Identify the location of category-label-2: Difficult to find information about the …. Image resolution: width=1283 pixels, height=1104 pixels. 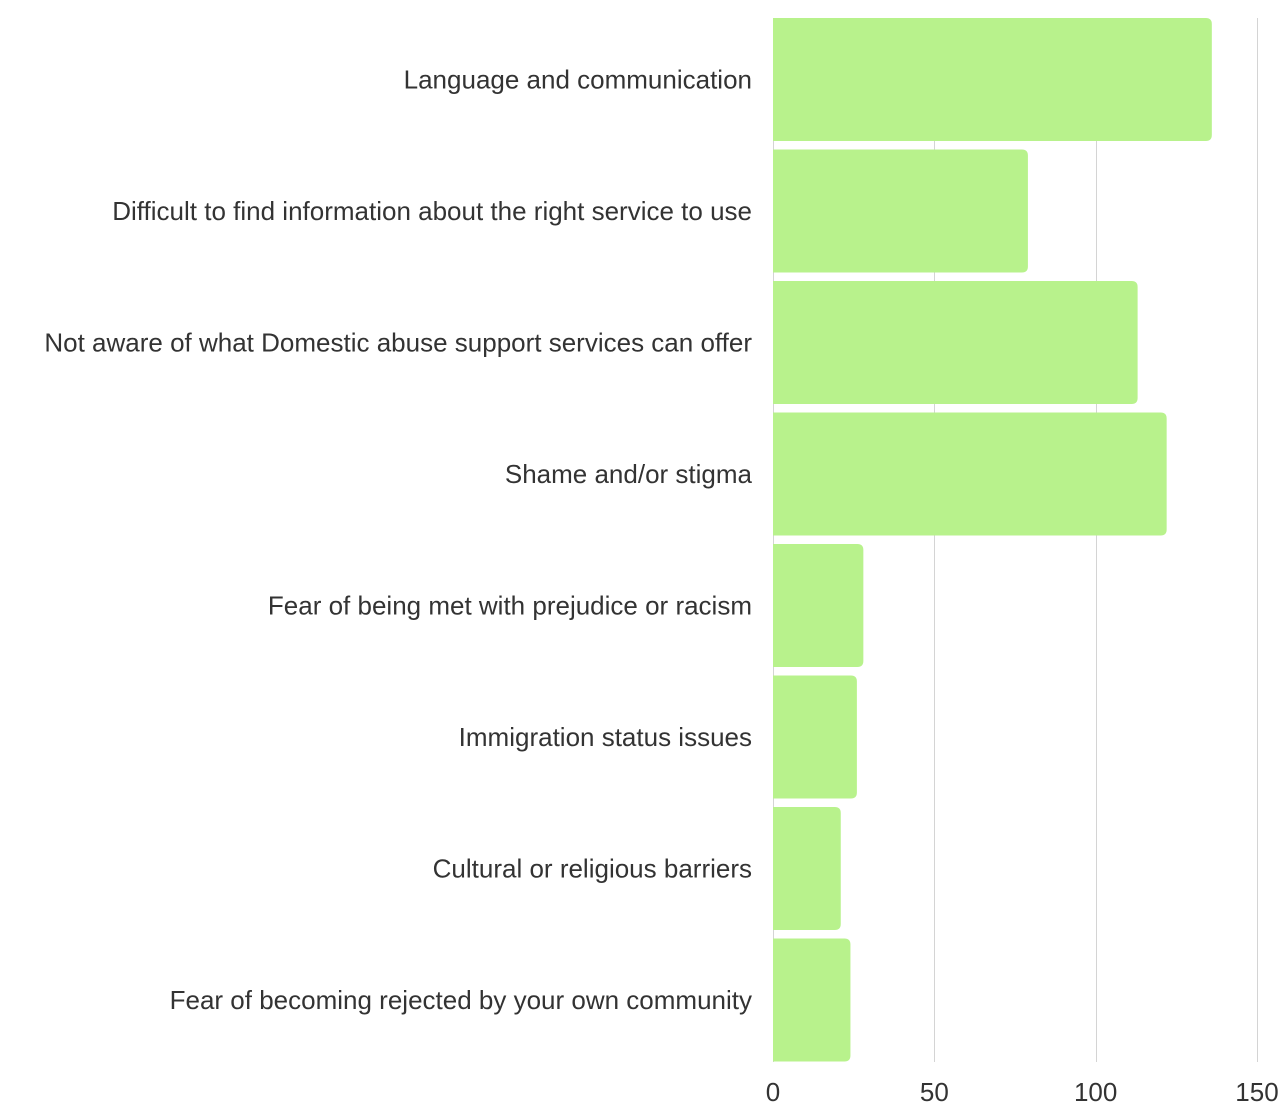
(432, 211).